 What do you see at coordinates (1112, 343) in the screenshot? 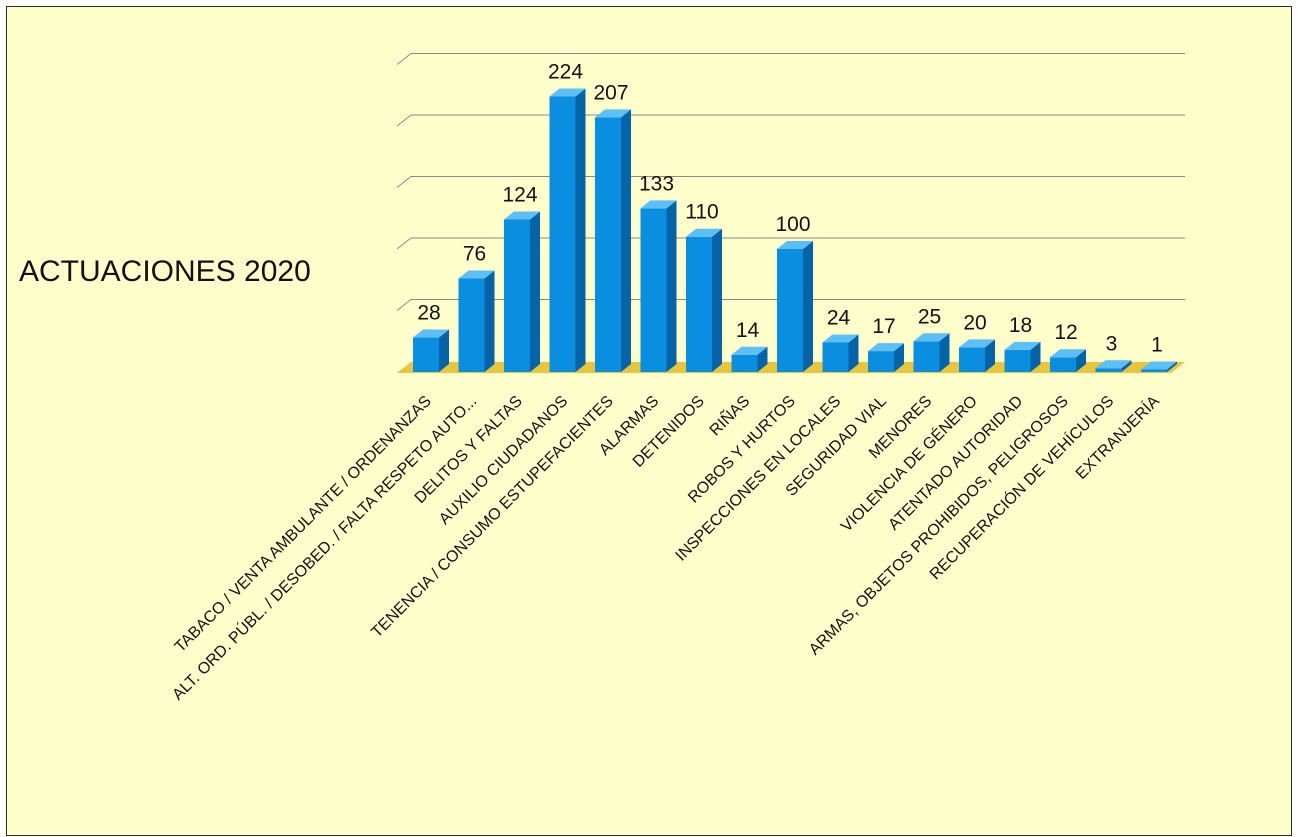
I see `value-label-16: 3` at bounding box center [1112, 343].